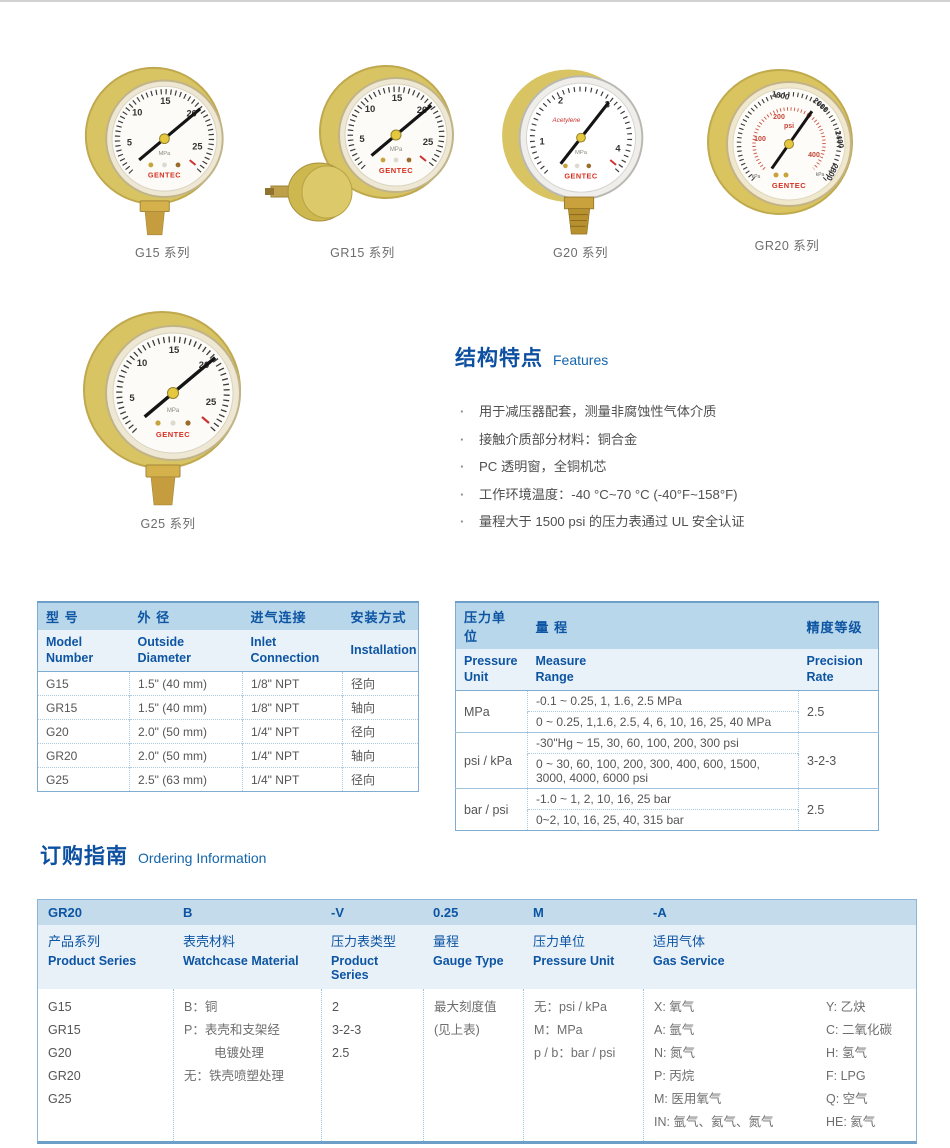 The width and height of the screenshot is (950, 1148). What do you see at coordinates (83, 755) in the screenshot?
I see `cell: GR20` at bounding box center [83, 755].